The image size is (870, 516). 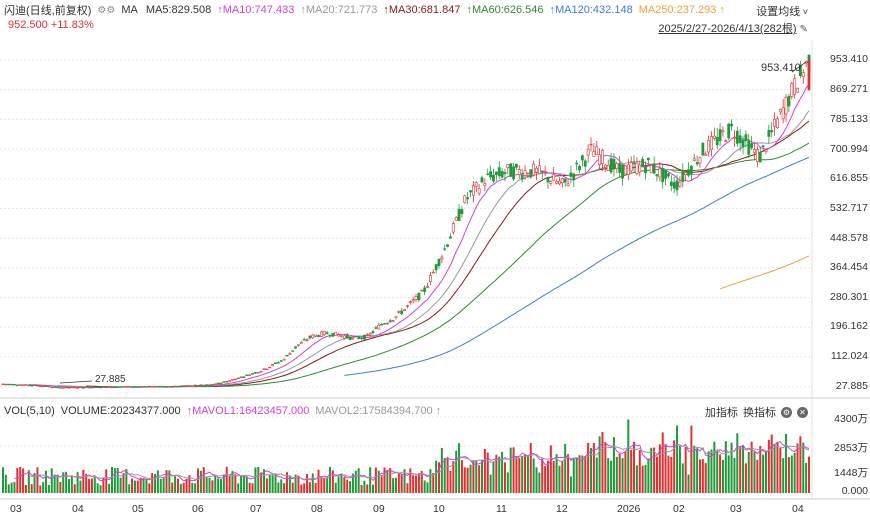 I want to click on date-tick: 2026, so click(x=629, y=509).